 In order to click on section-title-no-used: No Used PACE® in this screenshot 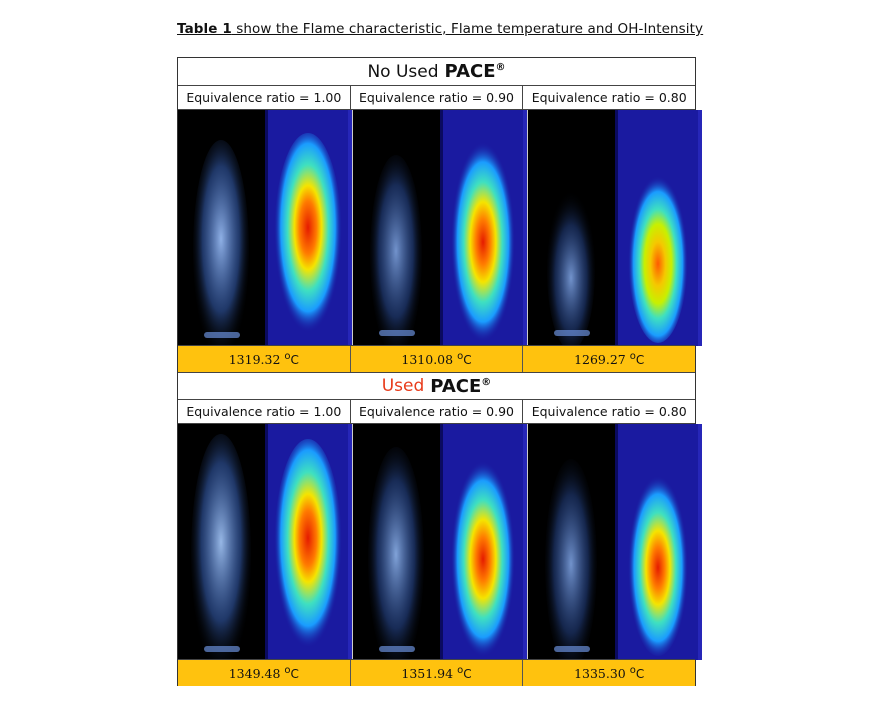, I will do `click(436, 72)`.